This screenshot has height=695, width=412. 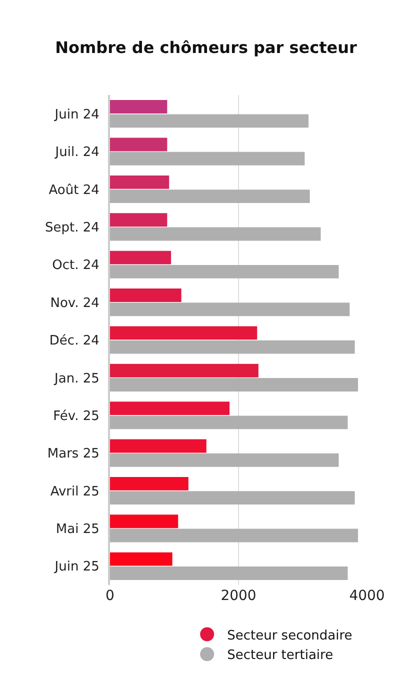 What do you see at coordinates (78, 530) in the screenshot?
I see `y-tick-label: Mai 25` at bounding box center [78, 530].